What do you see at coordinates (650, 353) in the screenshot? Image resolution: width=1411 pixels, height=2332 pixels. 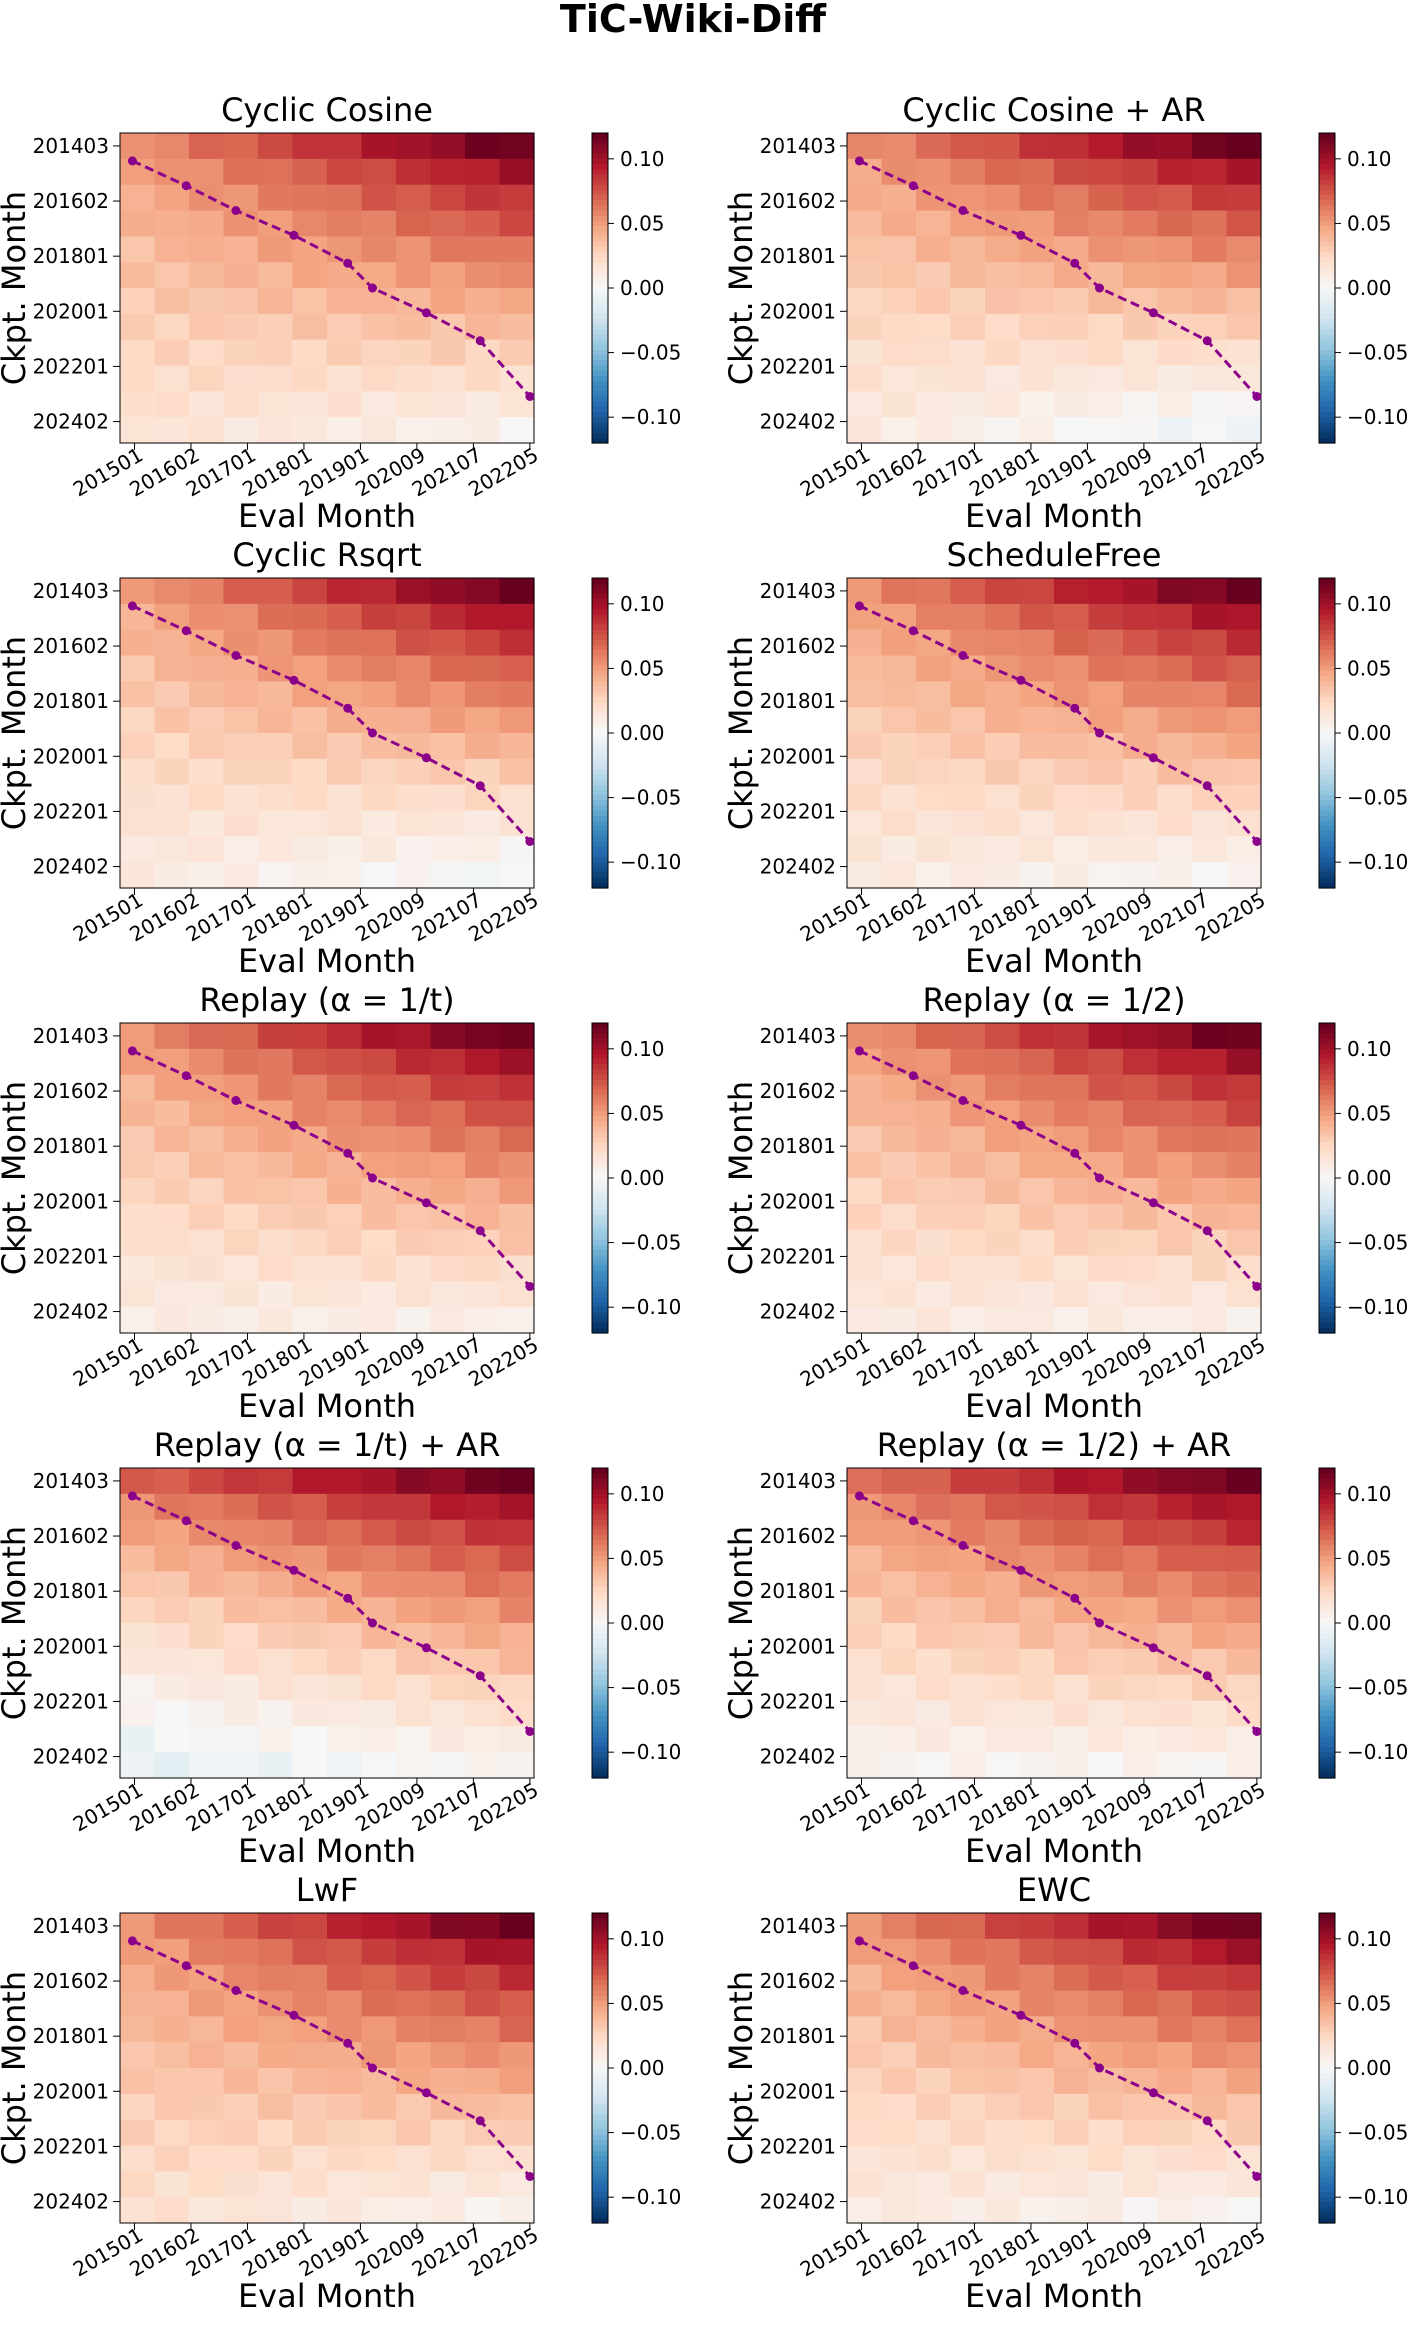 I see `colorbar-tick-label: −0.05` at bounding box center [650, 353].